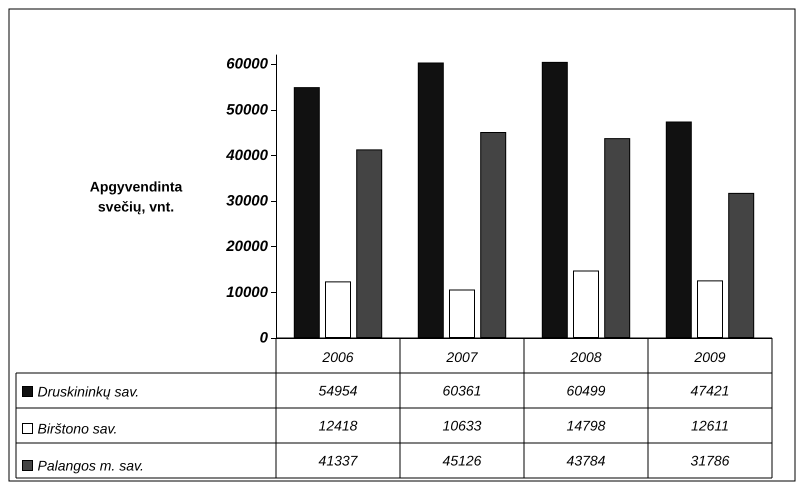 Image resolution: width=804 pixels, height=490 pixels. What do you see at coordinates (462, 460) in the screenshot?
I see `data-label: 45126` at bounding box center [462, 460].